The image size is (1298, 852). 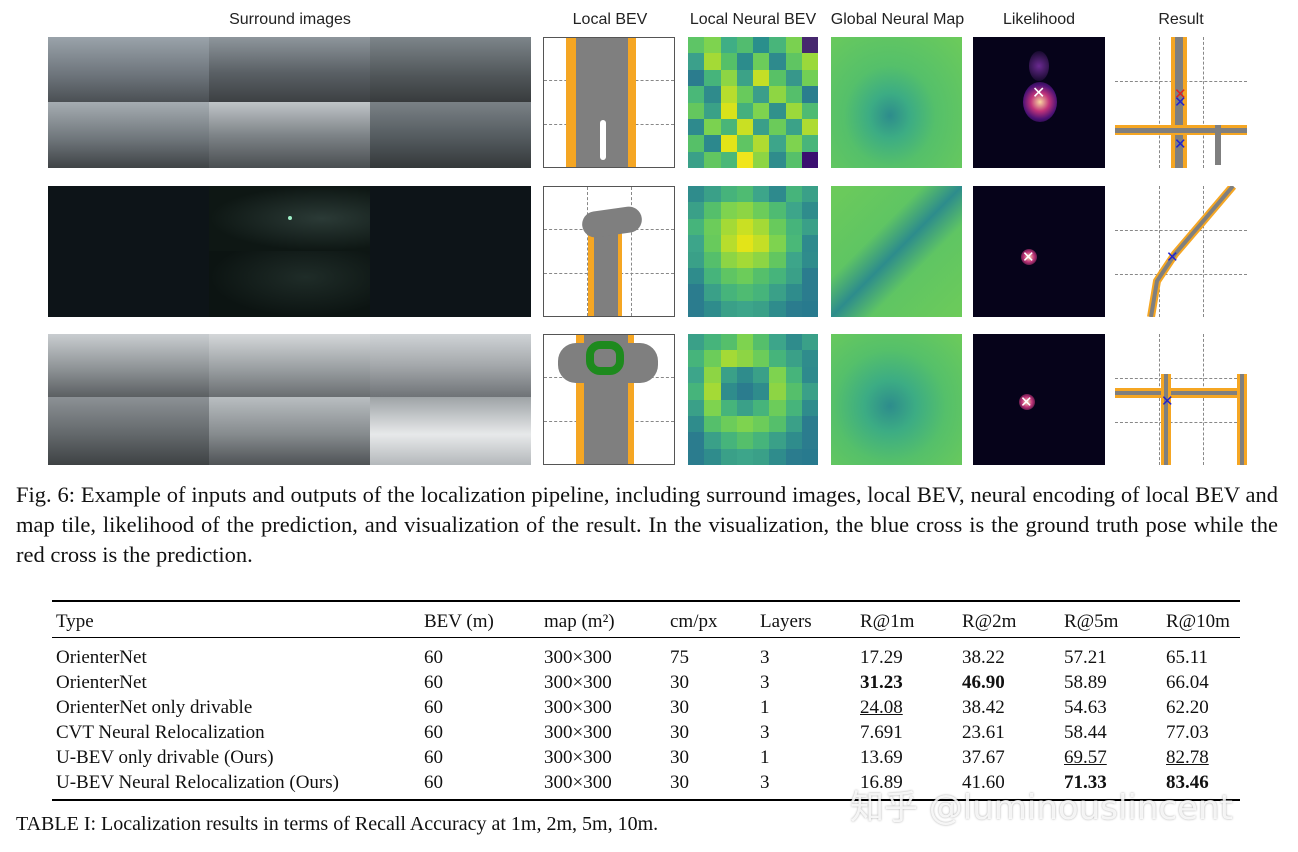 I want to click on cell-layers: 1, so click(x=765, y=707).